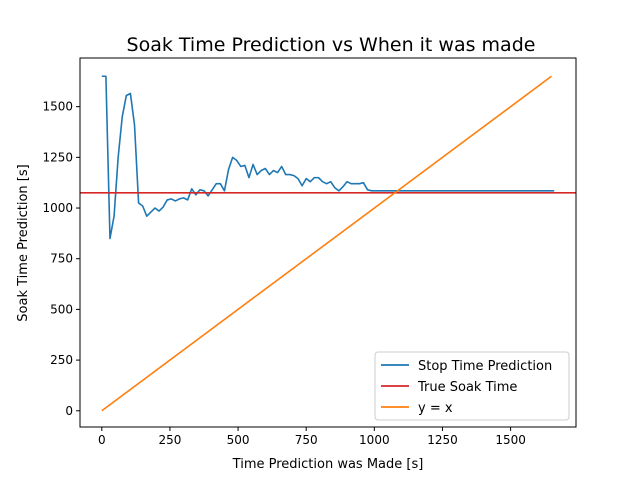  What do you see at coordinates (57, 208) in the screenshot?
I see `y-tick-label-4: 1000` at bounding box center [57, 208].